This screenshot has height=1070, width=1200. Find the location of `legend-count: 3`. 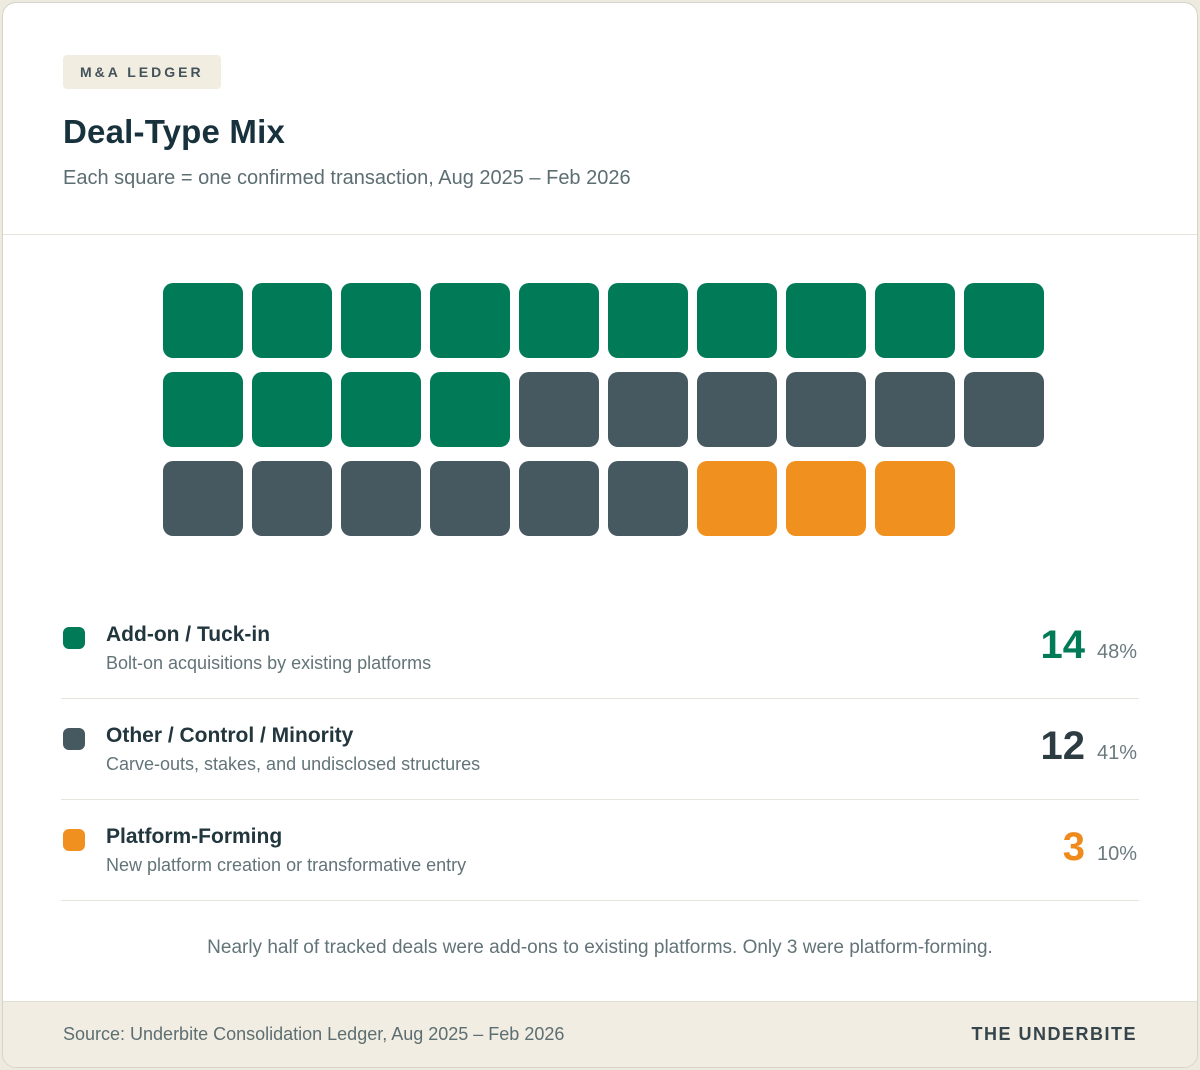

legend-count: 3 is located at coordinates (1073, 847).